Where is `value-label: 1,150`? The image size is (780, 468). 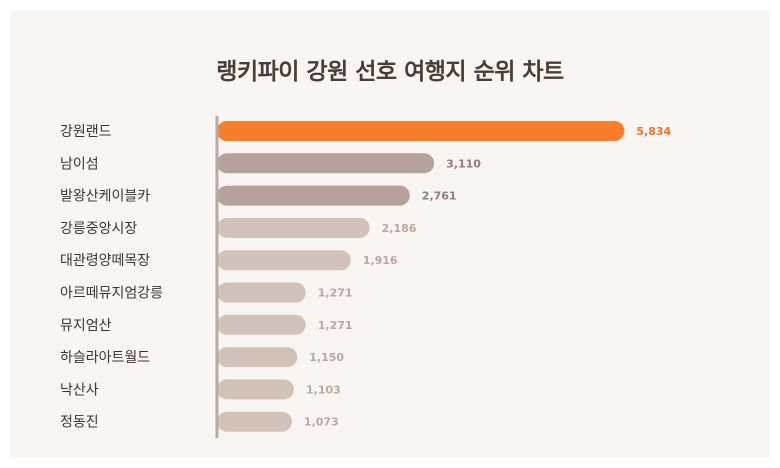 value-label: 1,150 is located at coordinates (326, 357).